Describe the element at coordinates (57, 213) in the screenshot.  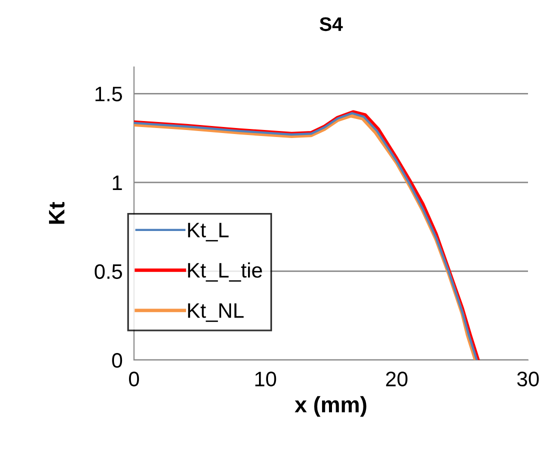
I see `y-axis-title: Kt` at that location.